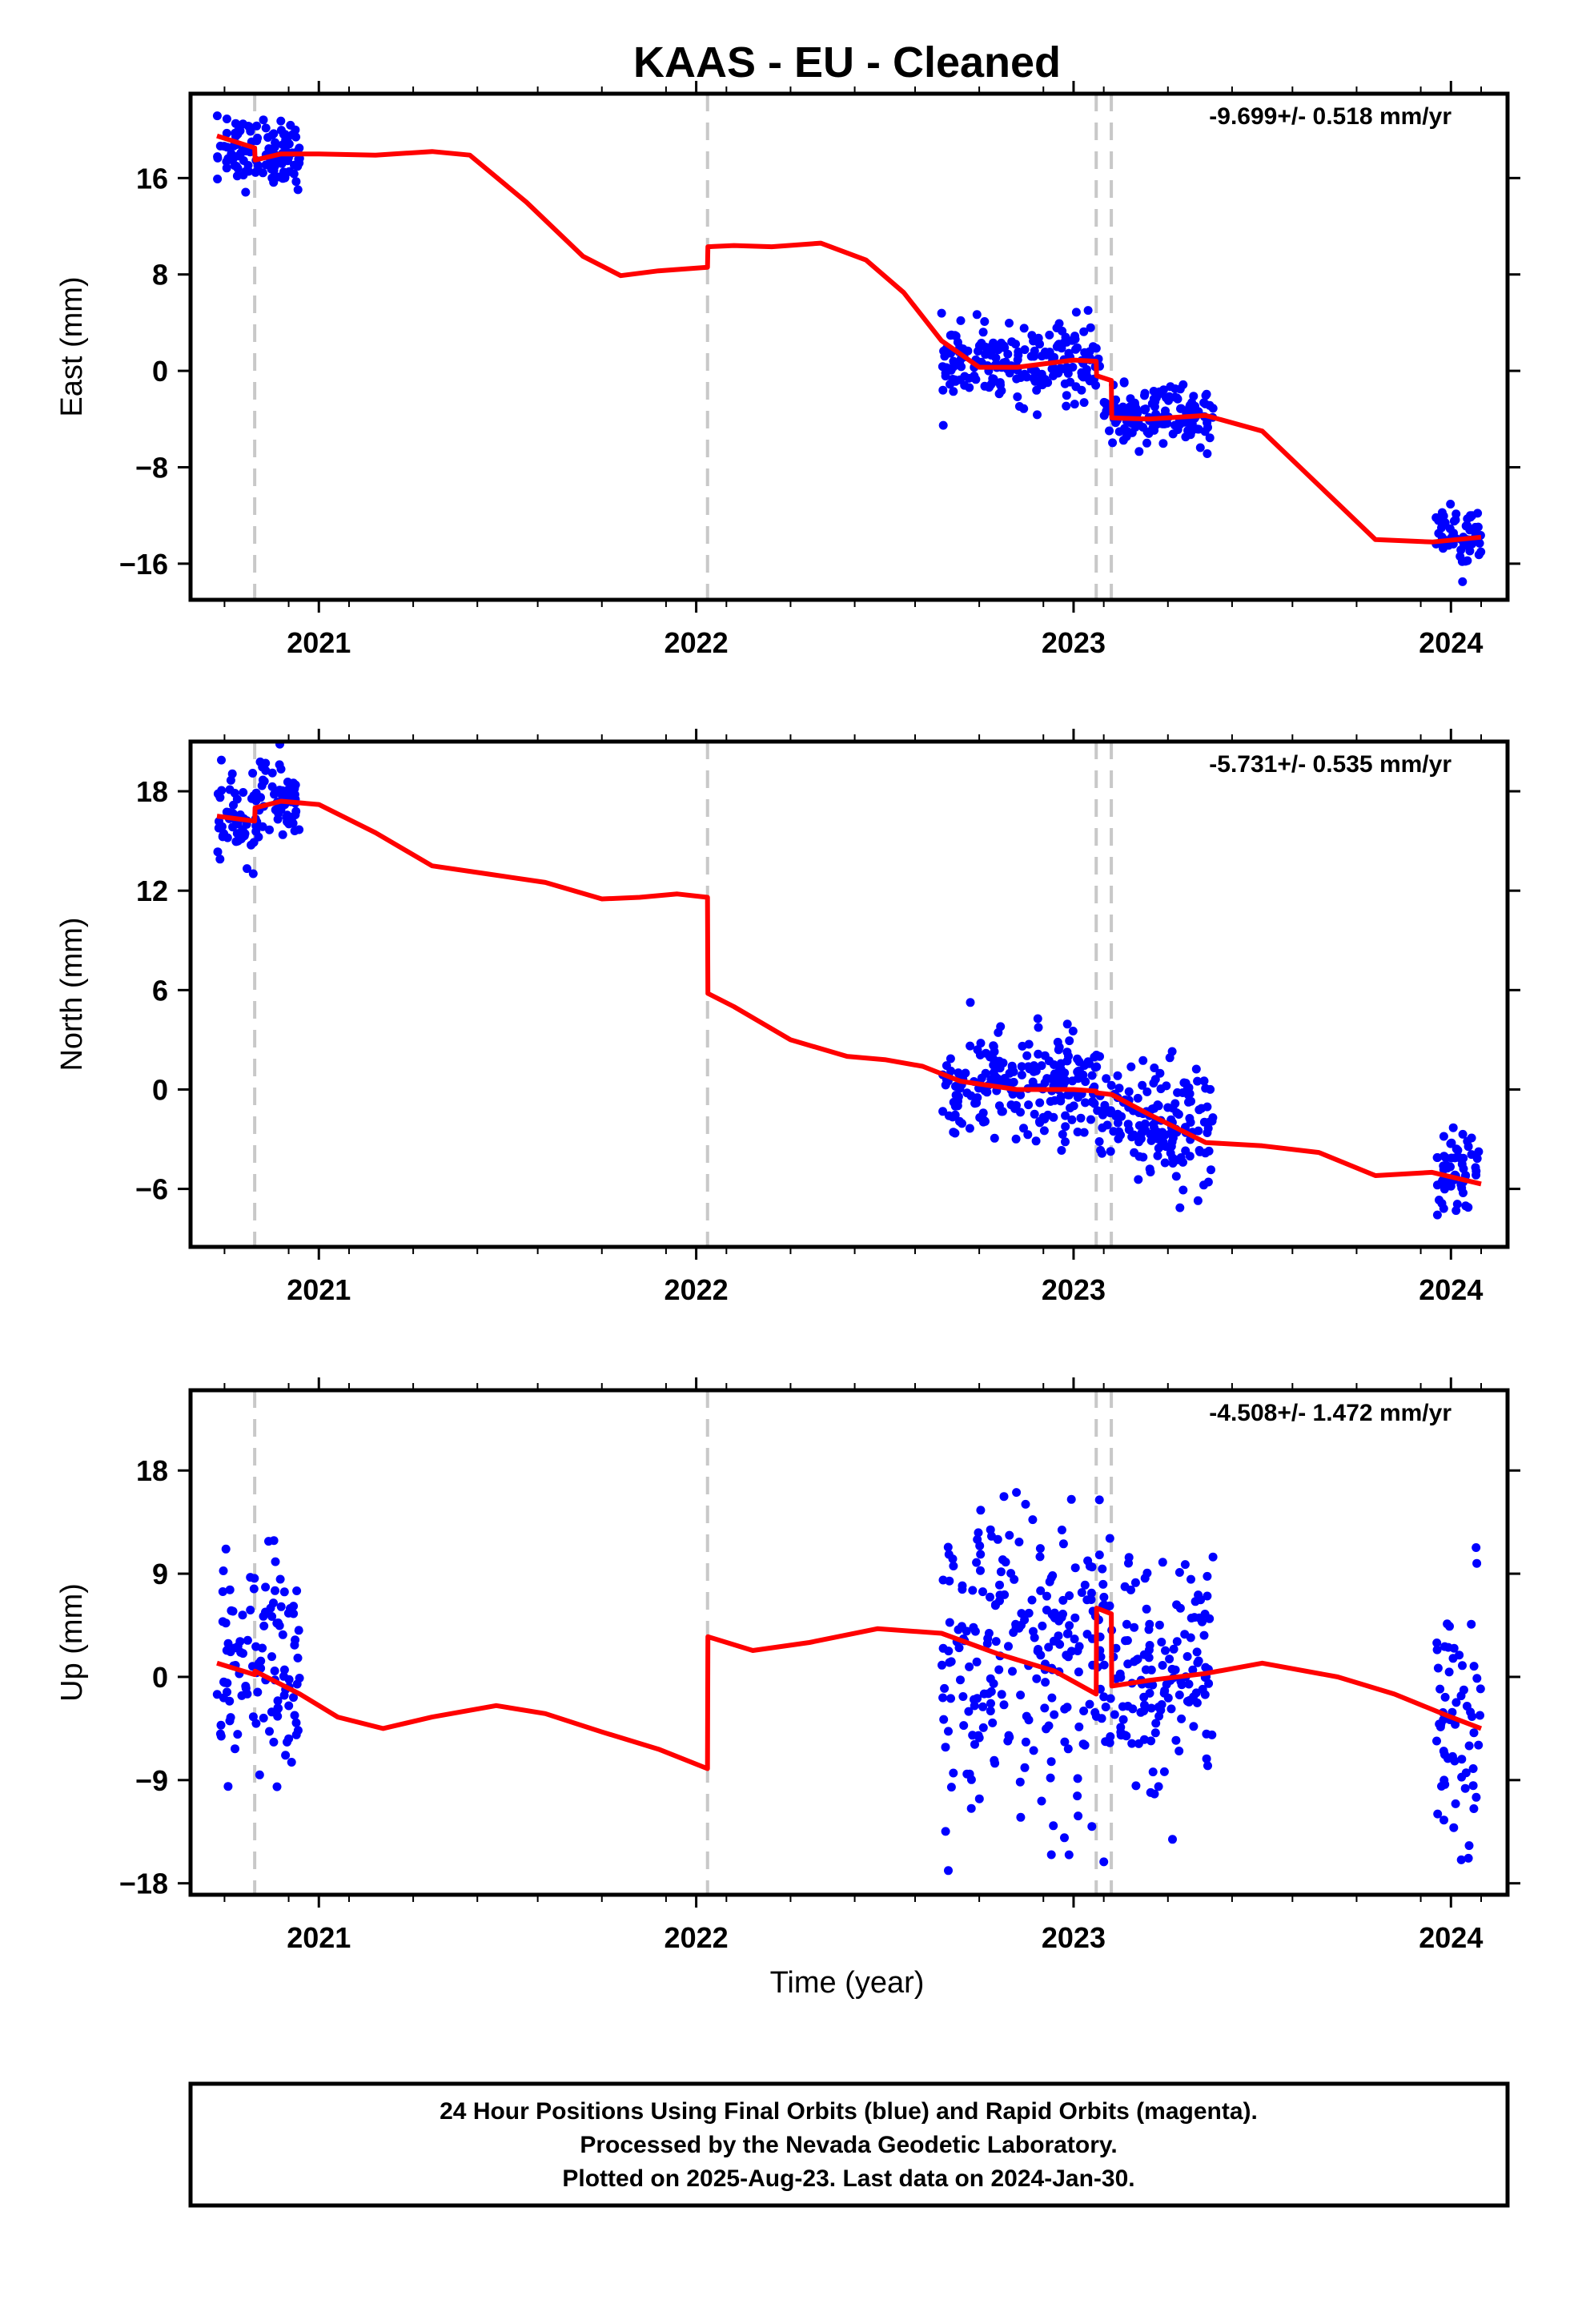 The height and width of the screenshot is (2324, 1582). What do you see at coordinates (697, 1289) in the screenshot?
I see `x-tick-label: 2022` at bounding box center [697, 1289].